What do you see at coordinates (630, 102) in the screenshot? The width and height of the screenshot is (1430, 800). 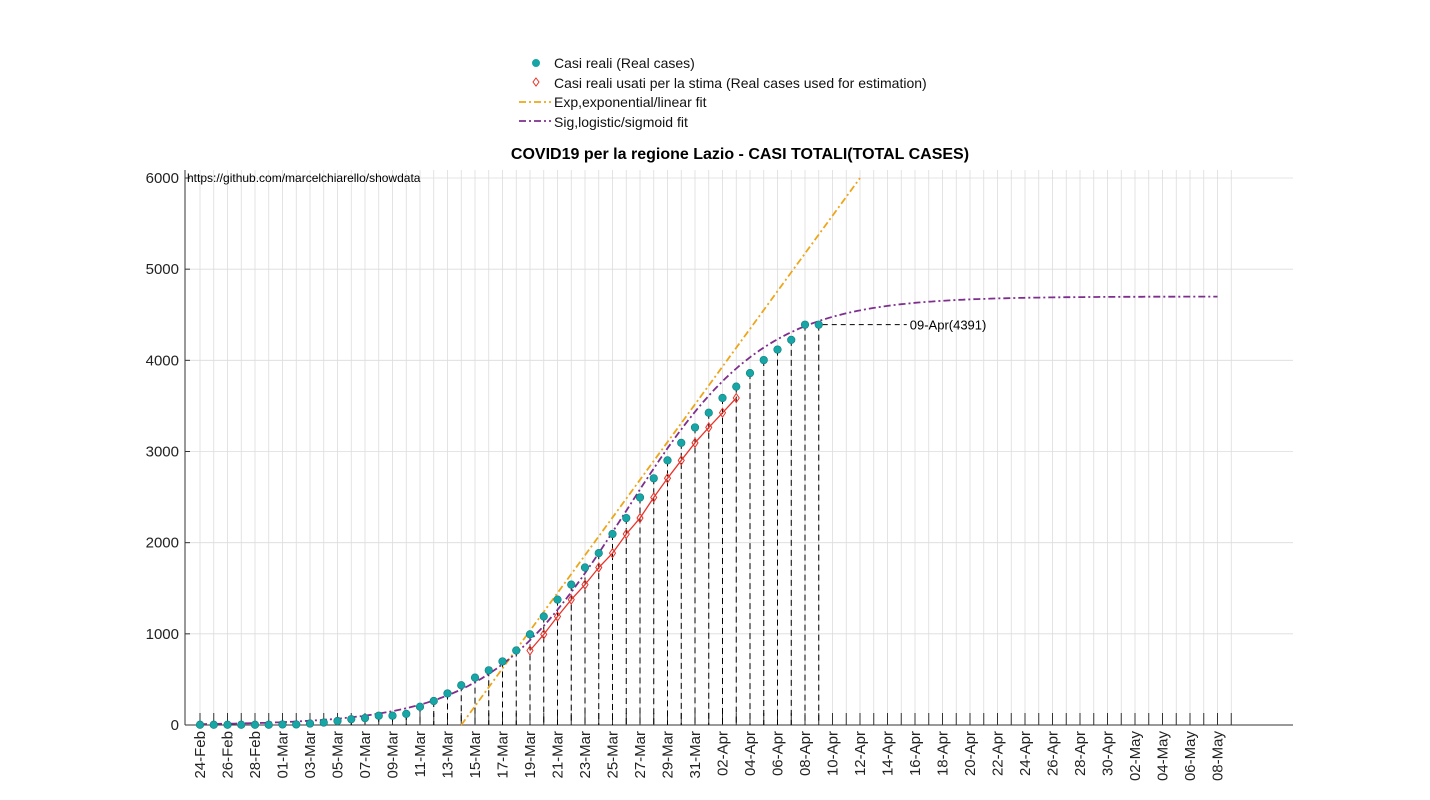 I see `legend-label-exp-fit: Exp,exponential/linear fit` at bounding box center [630, 102].